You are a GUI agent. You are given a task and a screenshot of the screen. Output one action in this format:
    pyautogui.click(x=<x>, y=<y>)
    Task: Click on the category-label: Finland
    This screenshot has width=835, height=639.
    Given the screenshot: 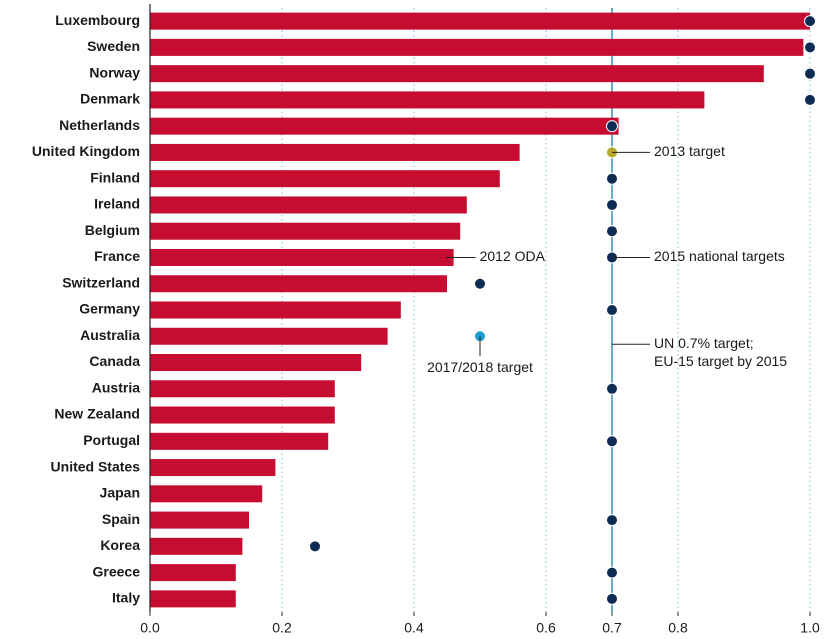 What is the action you would take?
    pyautogui.click(x=115, y=177)
    